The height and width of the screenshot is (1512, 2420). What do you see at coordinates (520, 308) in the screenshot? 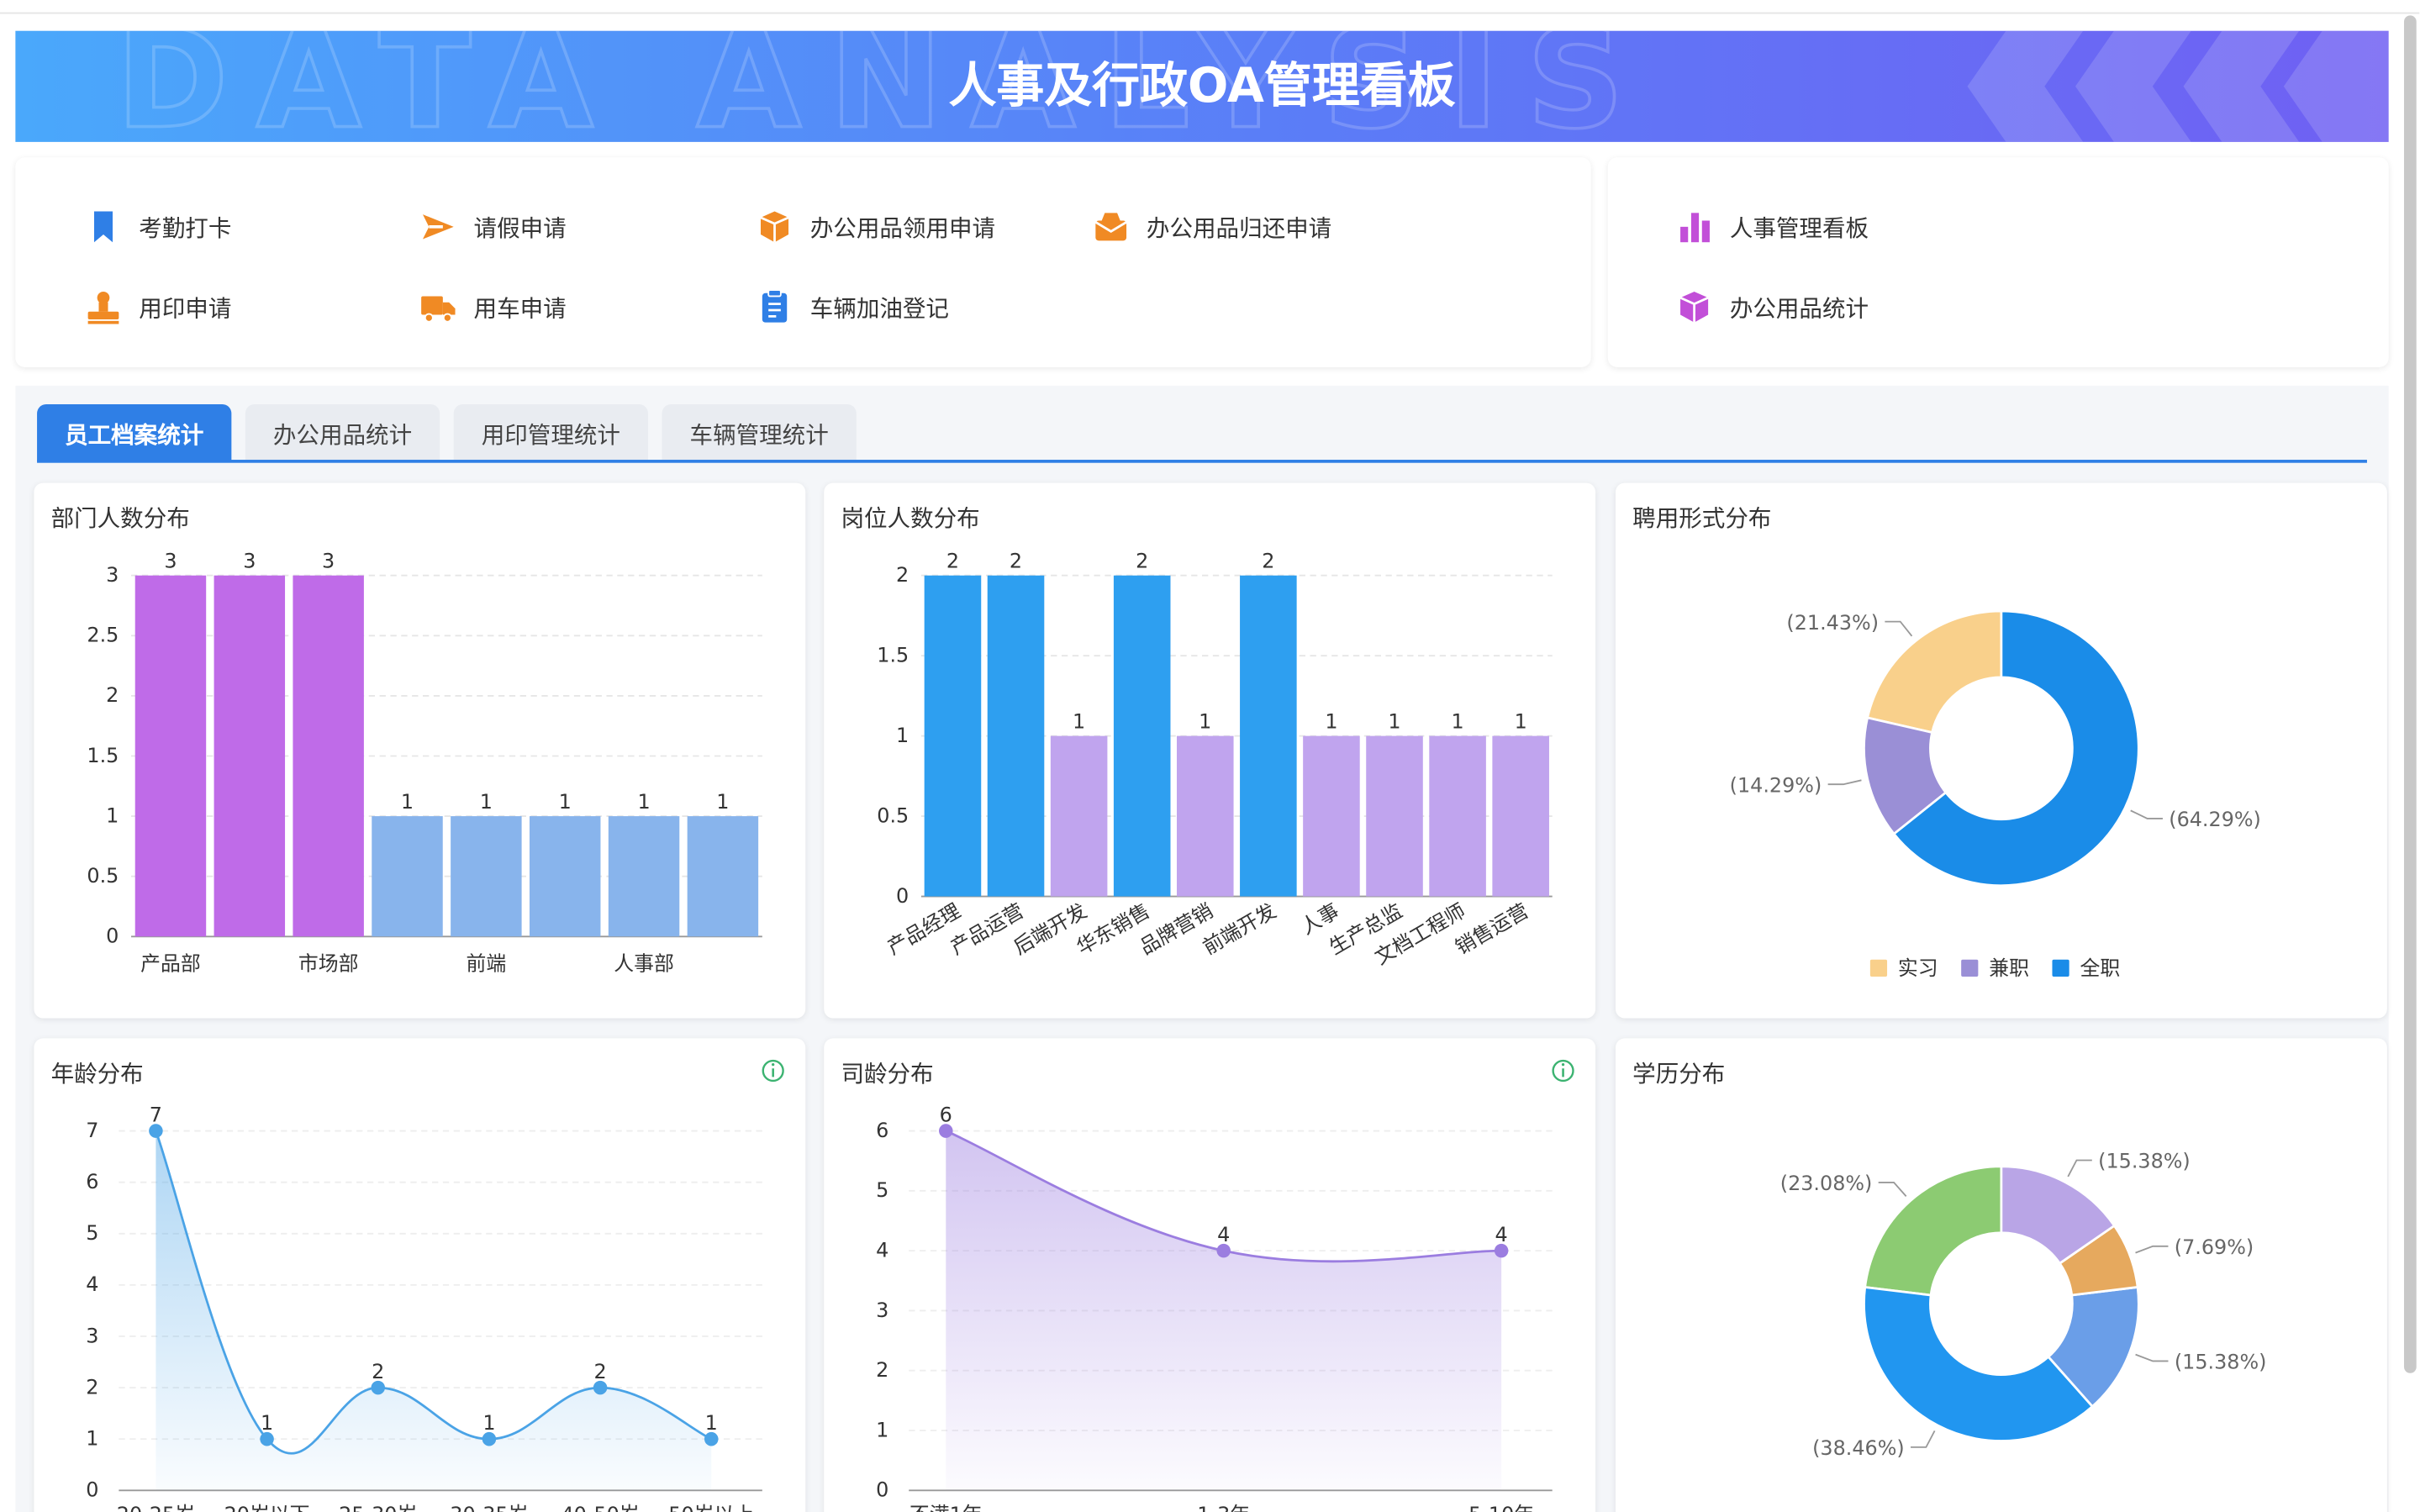
I see `menu-label: 用车申请` at bounding box center [520, 308].